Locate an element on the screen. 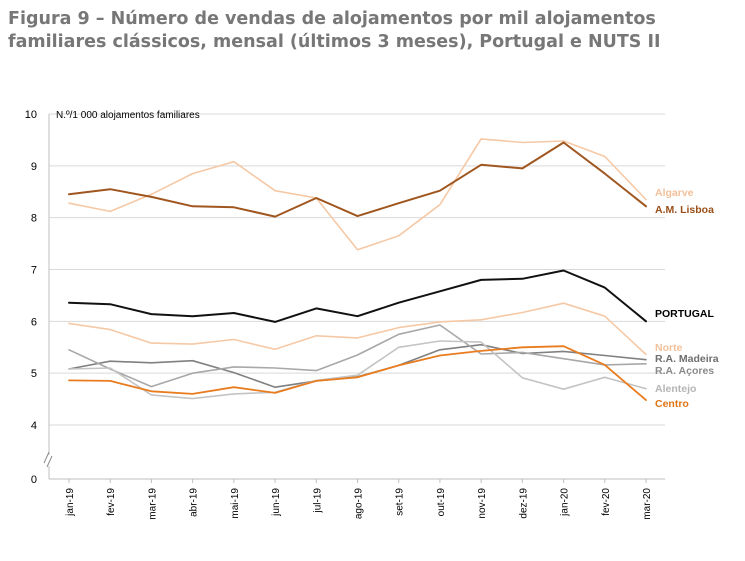 The width and height of the screenshot is (745, 561). series-label-norte: Norte is located at coordinates (669, 348).